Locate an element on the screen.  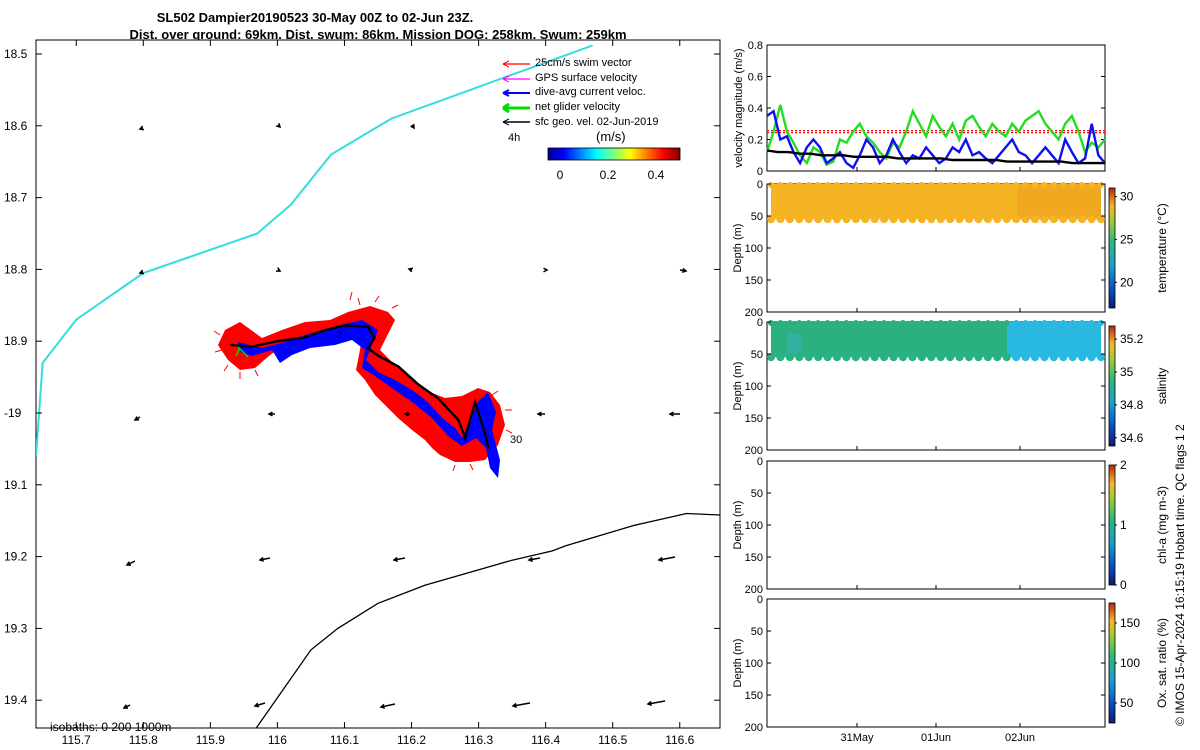
map-ytick-label: -19 is located at coordinates (13, 413).